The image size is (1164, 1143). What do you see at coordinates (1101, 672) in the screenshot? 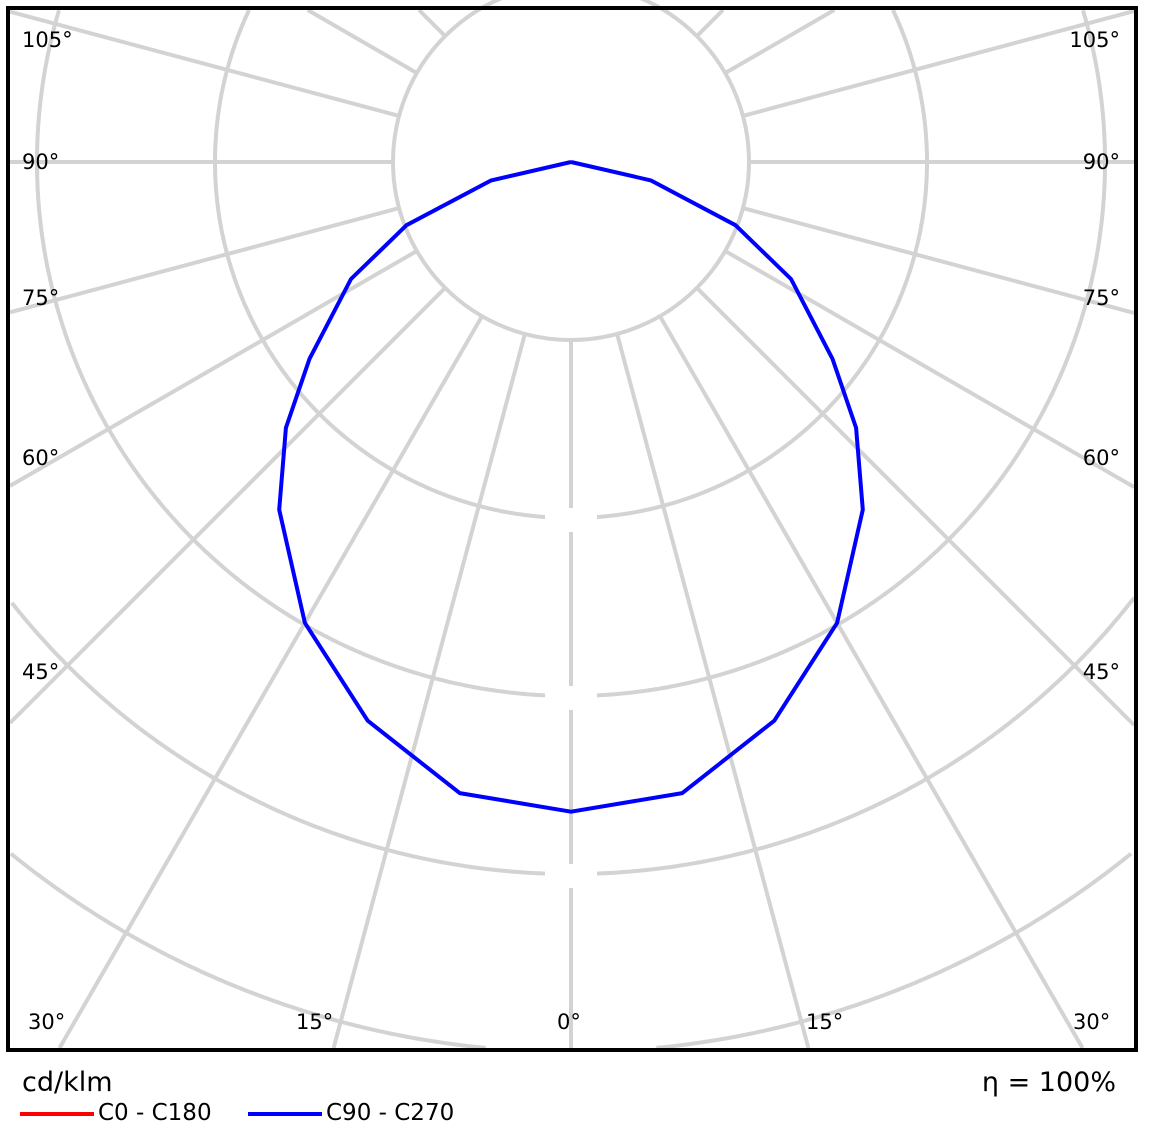
I see `angle-label-right-45: 45°` at bounding box center [1101, 672].